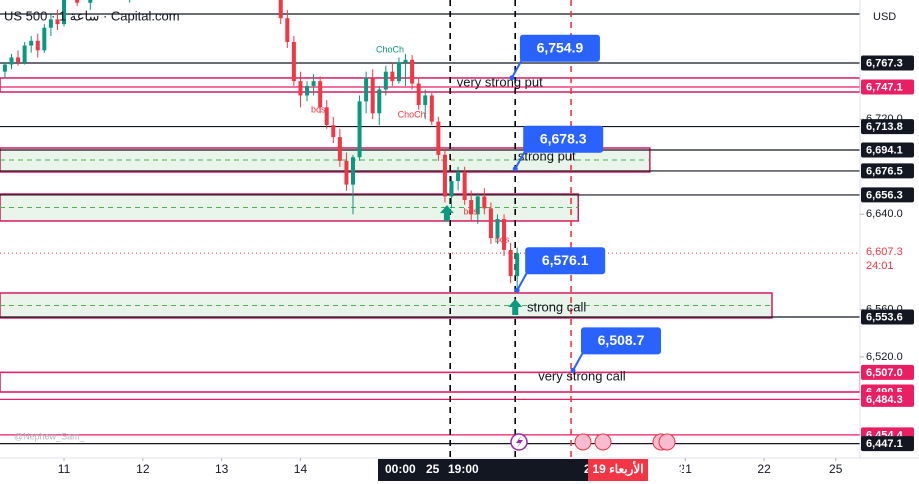 This screenshot has height=484, width=919. What do you see at coordinates (884, 63) in the screenshot?
I see `price-label: 6,767.3` at bounding box center [884, 63].